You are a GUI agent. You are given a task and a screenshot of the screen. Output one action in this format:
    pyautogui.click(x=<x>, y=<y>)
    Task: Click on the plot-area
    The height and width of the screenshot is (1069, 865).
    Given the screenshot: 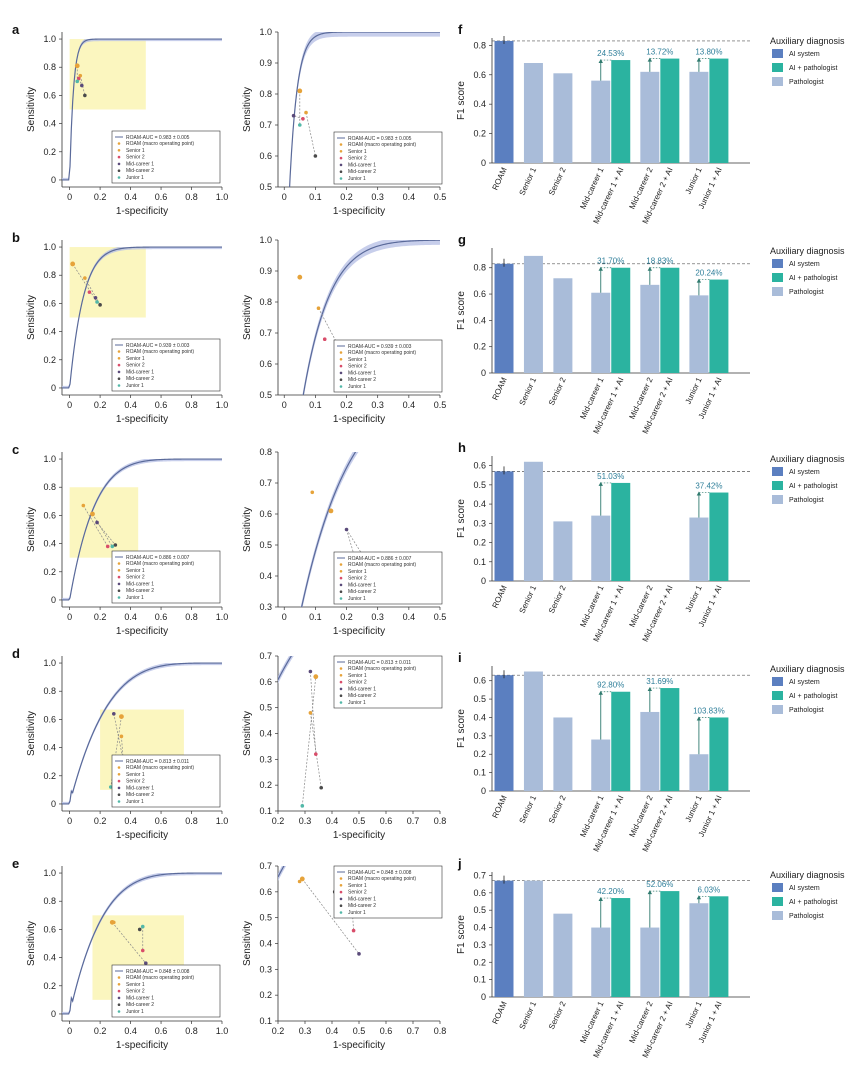 What is the action you would take?
    pyautogui.click(x=142, y=317)
    